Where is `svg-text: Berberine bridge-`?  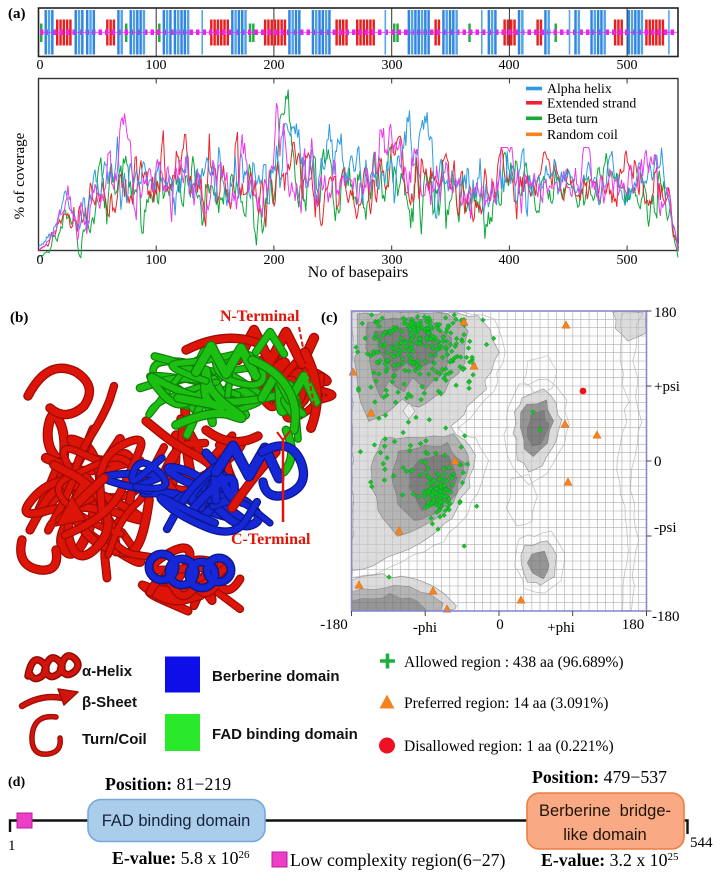
svg-text: Berberine bridge- is located at coordinates (605, 811).